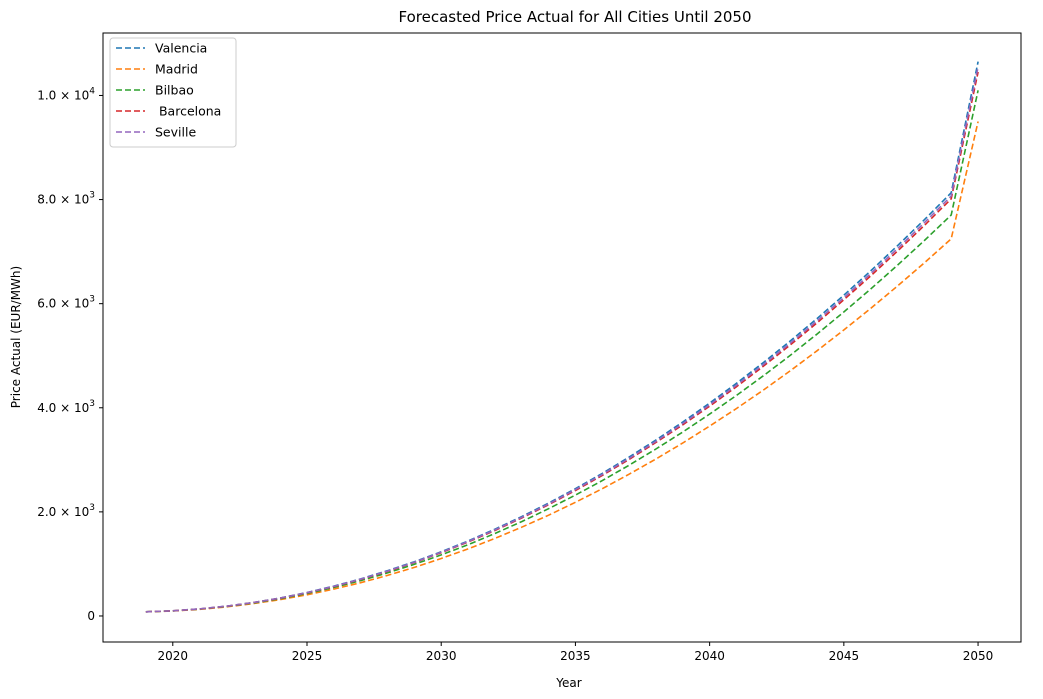 Image resolution: width=1043 pixels, height=699 pixels. Describe the element at coordinates (709, 656) in the screenshot. I see `x-tick-label: 2040` at that location.